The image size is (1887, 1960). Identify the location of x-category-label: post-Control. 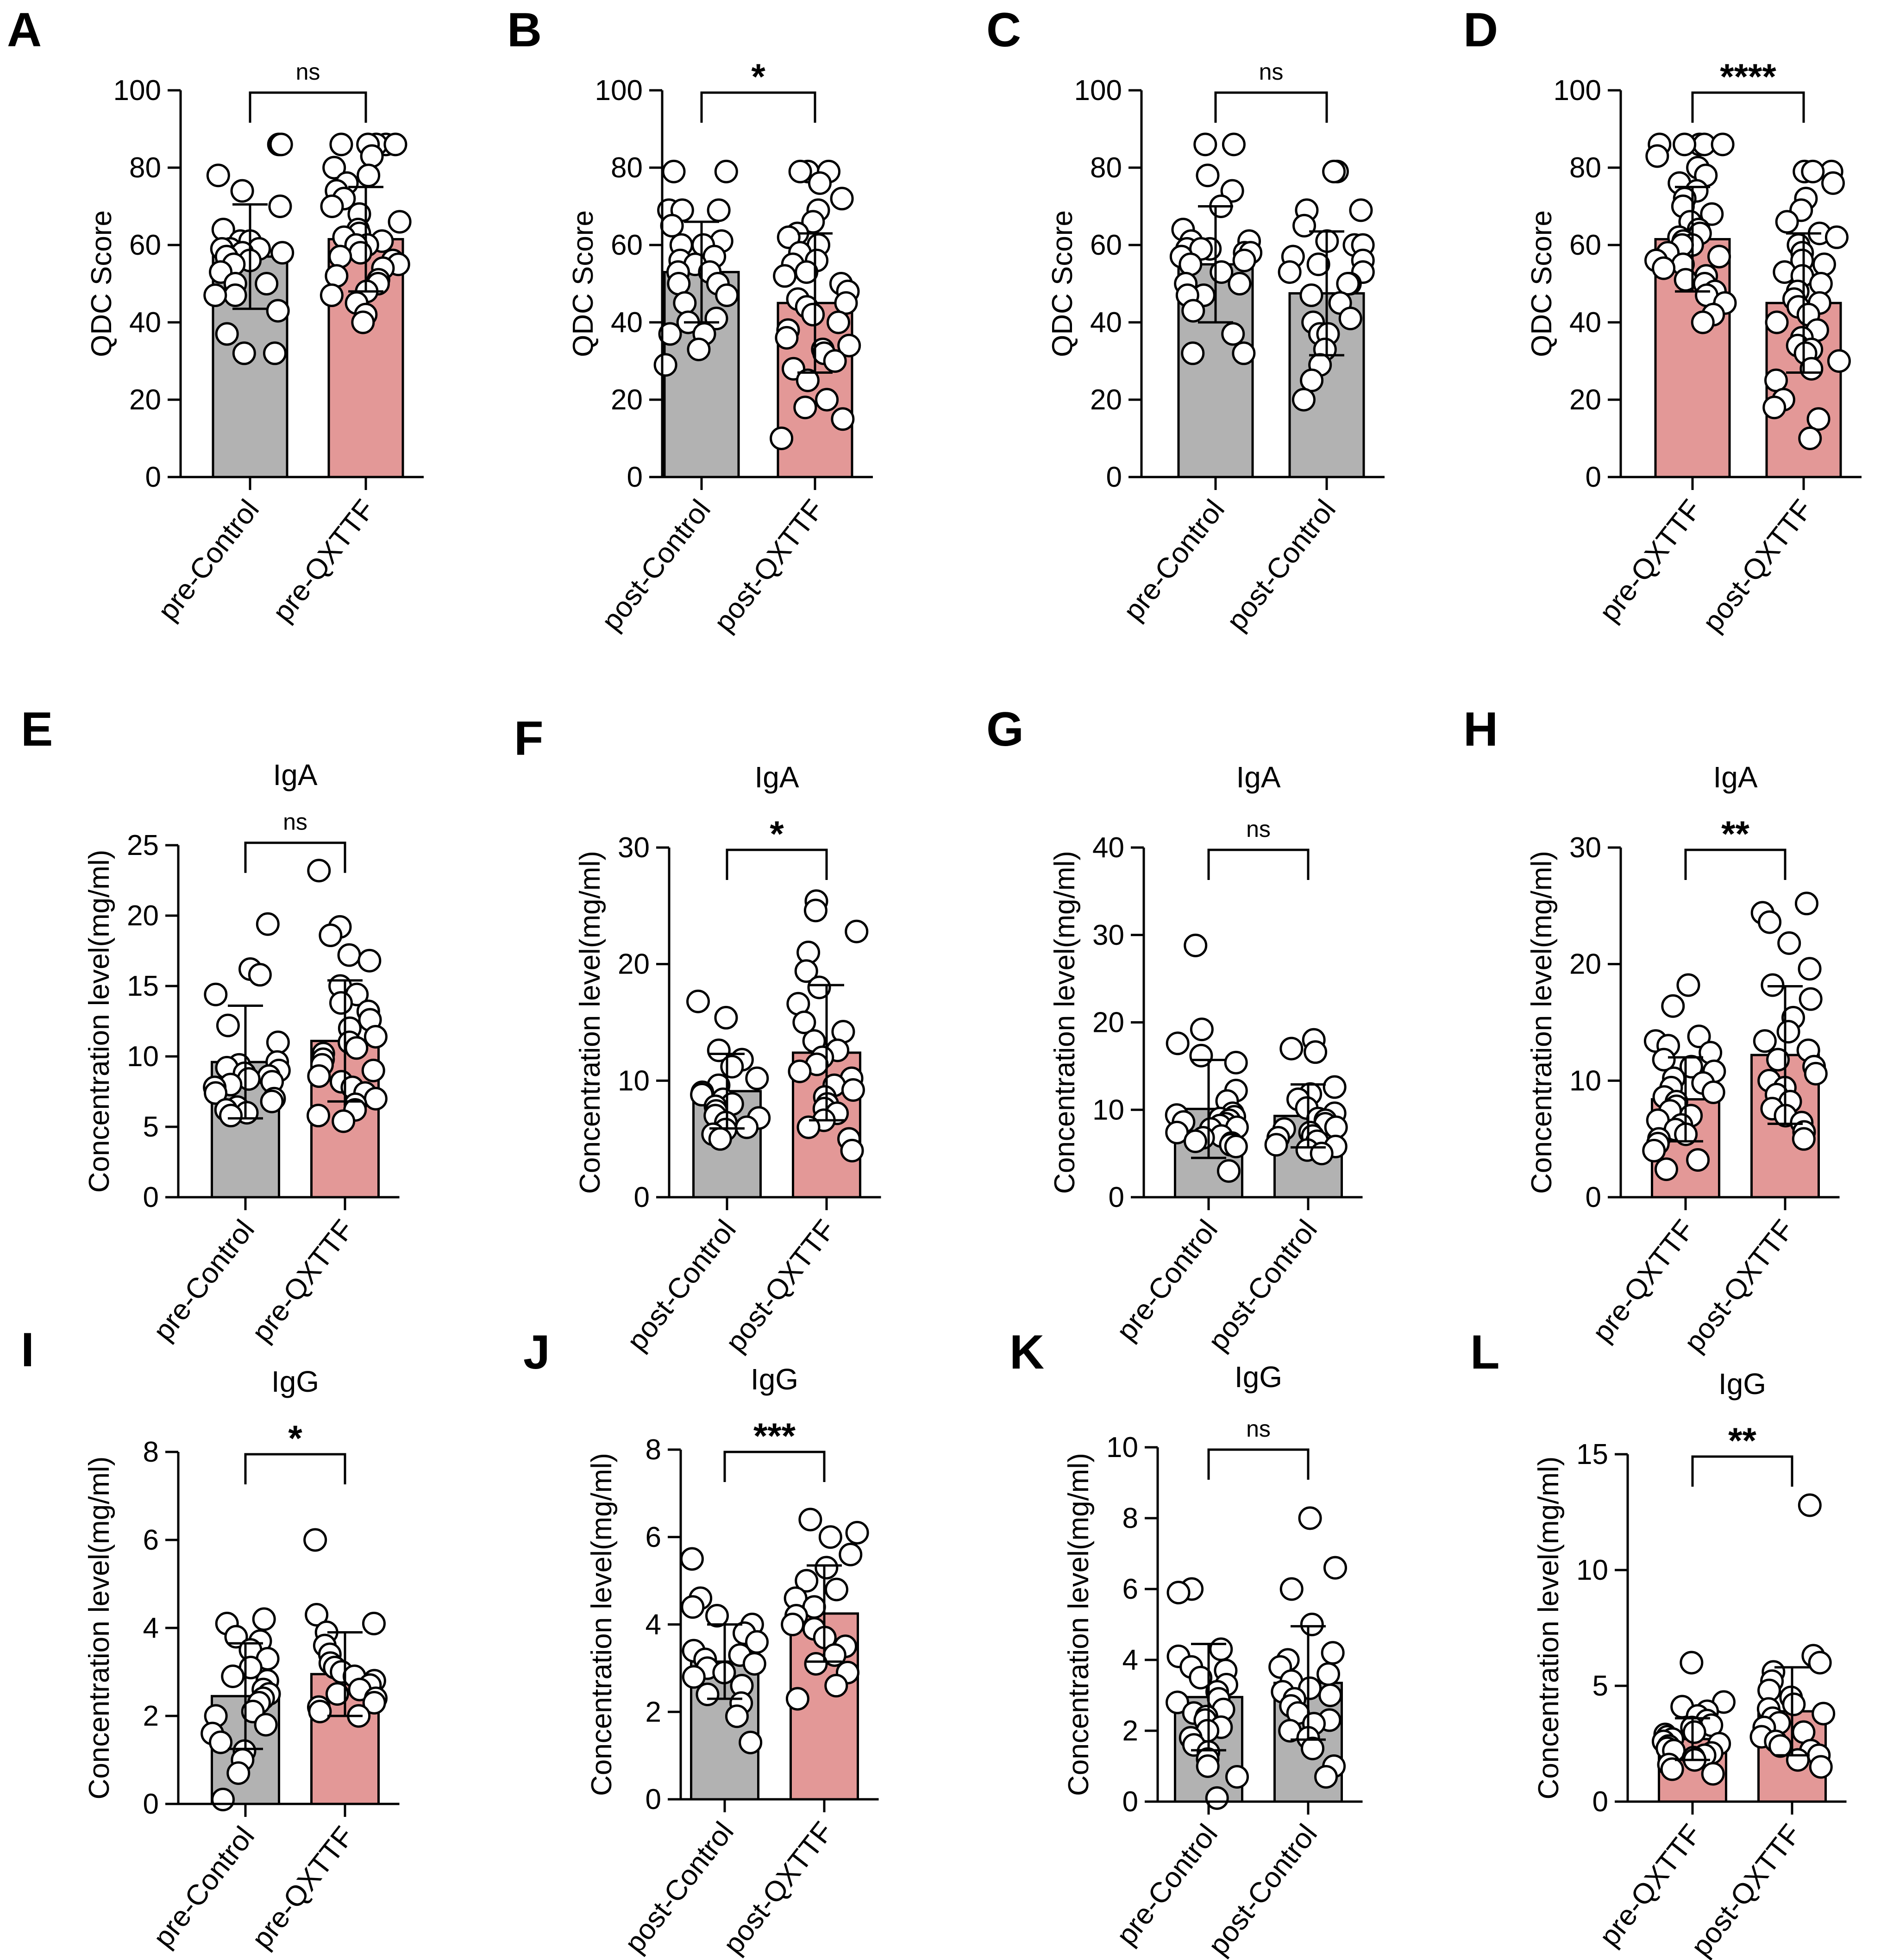
(656, 565).